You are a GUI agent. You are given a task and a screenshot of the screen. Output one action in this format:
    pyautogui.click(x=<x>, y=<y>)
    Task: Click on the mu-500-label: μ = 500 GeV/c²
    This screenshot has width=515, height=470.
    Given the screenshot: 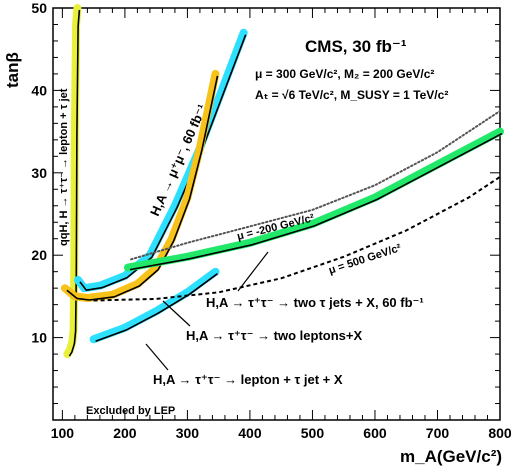 What is the action you would take?
    pyautogui.click(x=365, y=259)
    